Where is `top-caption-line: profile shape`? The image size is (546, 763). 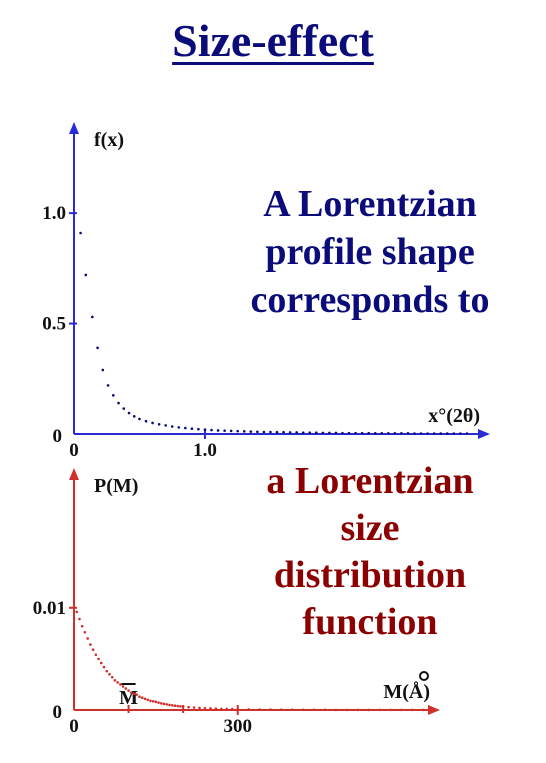
top-caption-line: profile shape is located at coordinates (370, 252).